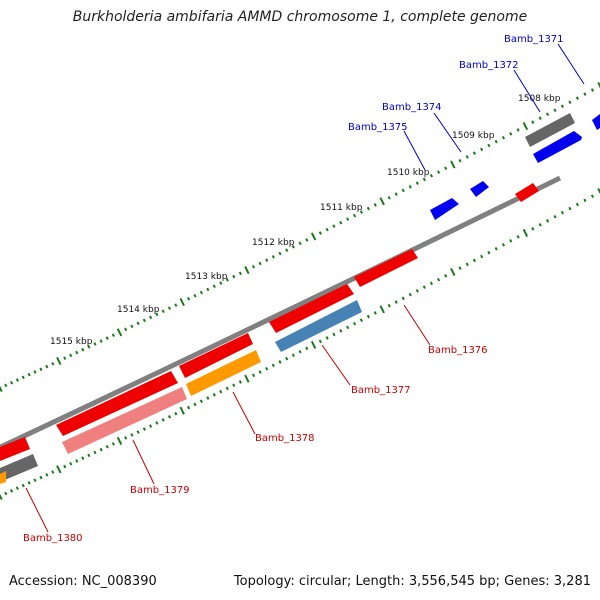  Describe the element at coordinates (527, 192) in the screenshot. I see `gene-small-red` at that location.